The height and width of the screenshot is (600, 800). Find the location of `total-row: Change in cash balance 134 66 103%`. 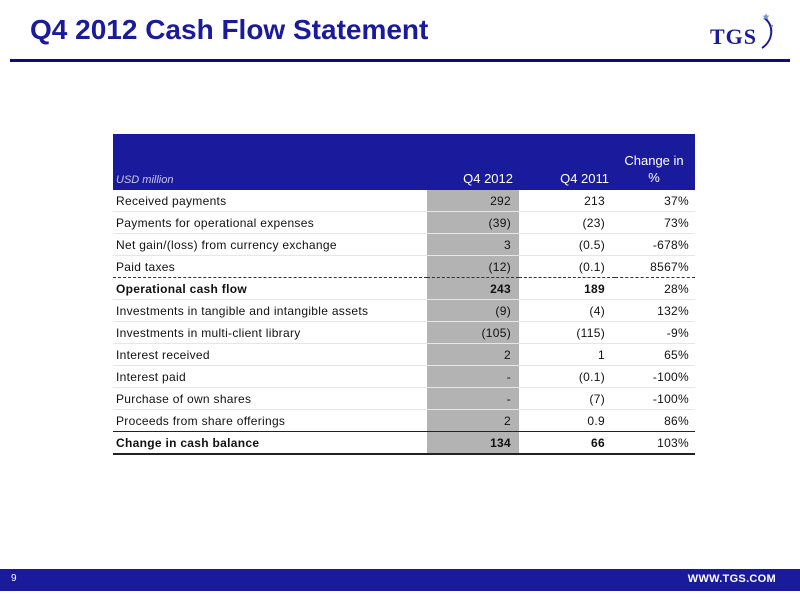

total-row: Change in cash balance 134 66 103% is located at coordinates (404, 443).